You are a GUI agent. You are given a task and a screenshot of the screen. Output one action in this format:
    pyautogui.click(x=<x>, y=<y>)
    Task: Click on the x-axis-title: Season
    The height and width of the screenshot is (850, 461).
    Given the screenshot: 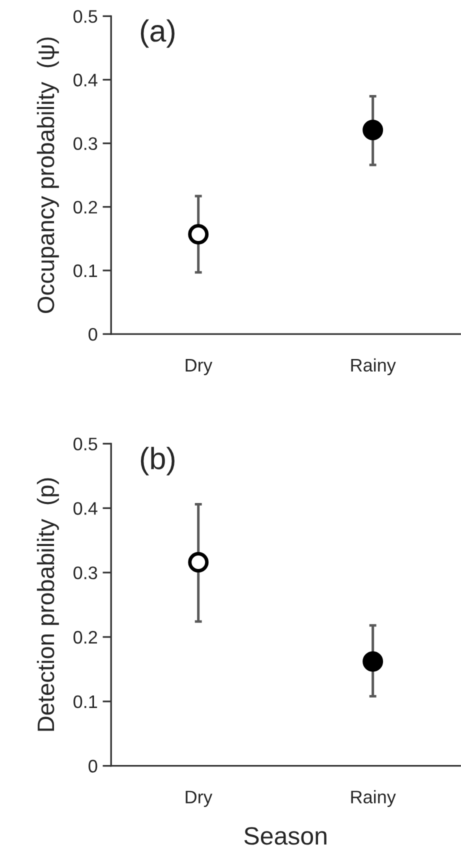 What is the action you would take?
    pyautogui.click(x=285, y=836)
    